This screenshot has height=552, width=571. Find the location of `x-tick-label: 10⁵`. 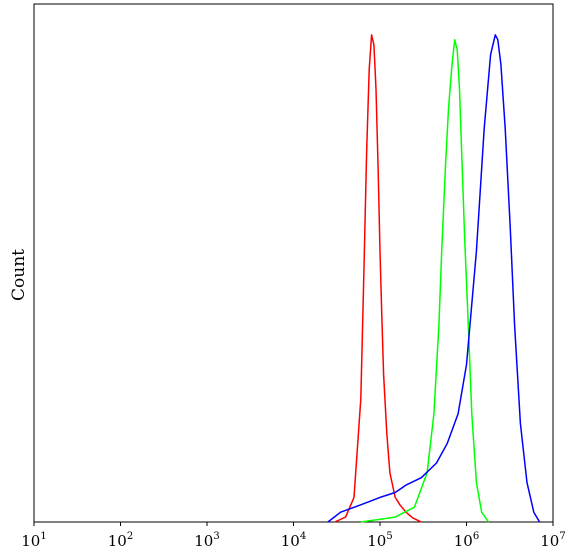

x-tick-label: 10⁵ is located at coordinates (379, 540).